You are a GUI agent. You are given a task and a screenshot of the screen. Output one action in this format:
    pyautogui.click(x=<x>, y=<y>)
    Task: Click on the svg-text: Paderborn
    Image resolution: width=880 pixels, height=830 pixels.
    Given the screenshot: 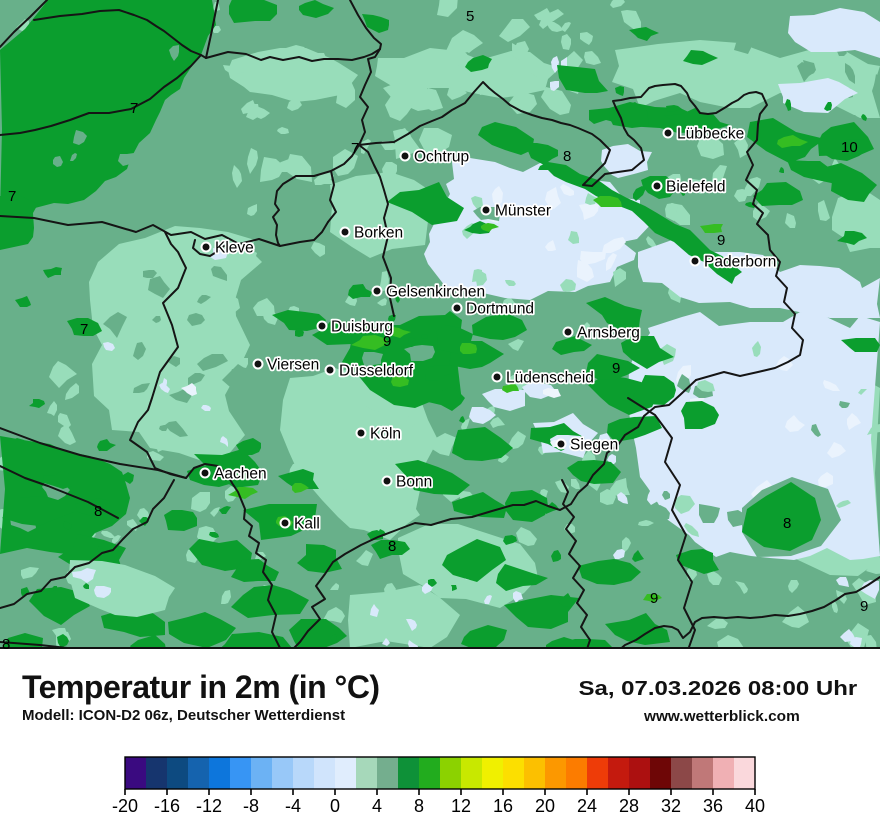 What is the action you would take?
    pyautogui.click(x=740, y=262)
    